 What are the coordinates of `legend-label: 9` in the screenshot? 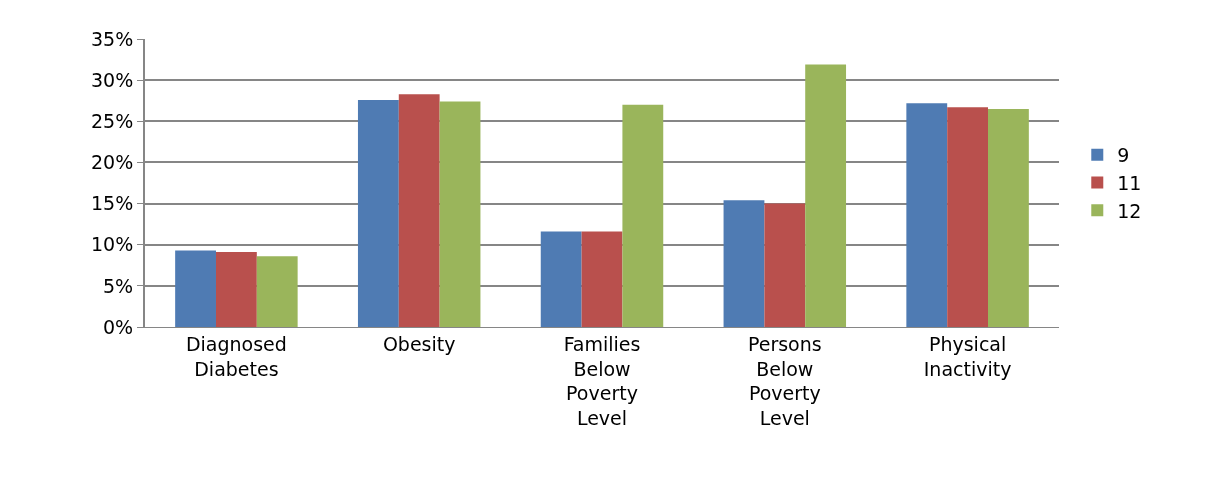 It's located at (1123, 155).